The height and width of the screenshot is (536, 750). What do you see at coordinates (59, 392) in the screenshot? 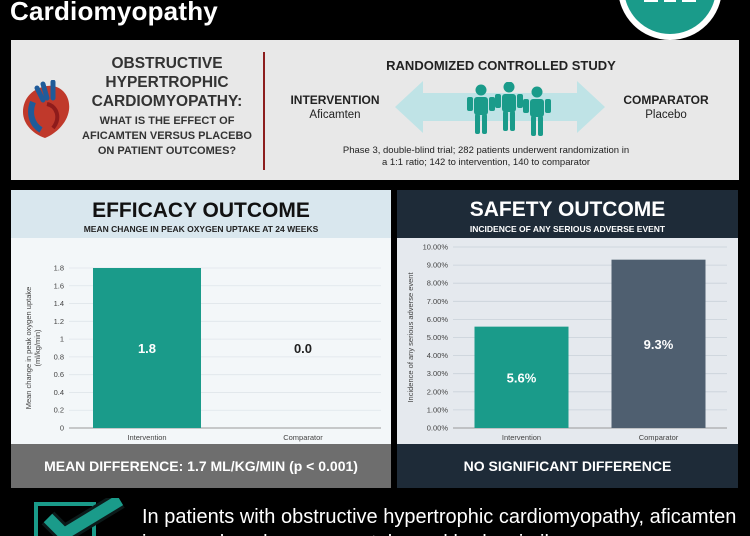
I see `y-tick-label: 0.4` at bounding box center [59, 392].